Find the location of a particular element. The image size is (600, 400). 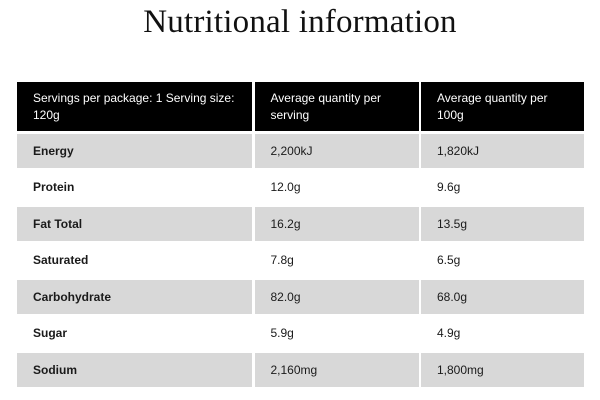

table-row: Energy 2,200kJ 1,820kJ is located at coordinates (300, 150).